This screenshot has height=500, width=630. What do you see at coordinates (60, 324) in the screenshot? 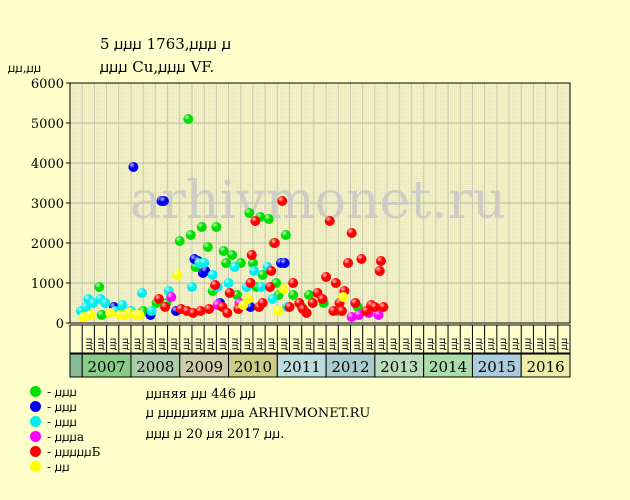
I see `y-tick-label: 0` at bounding box center [60, 324].